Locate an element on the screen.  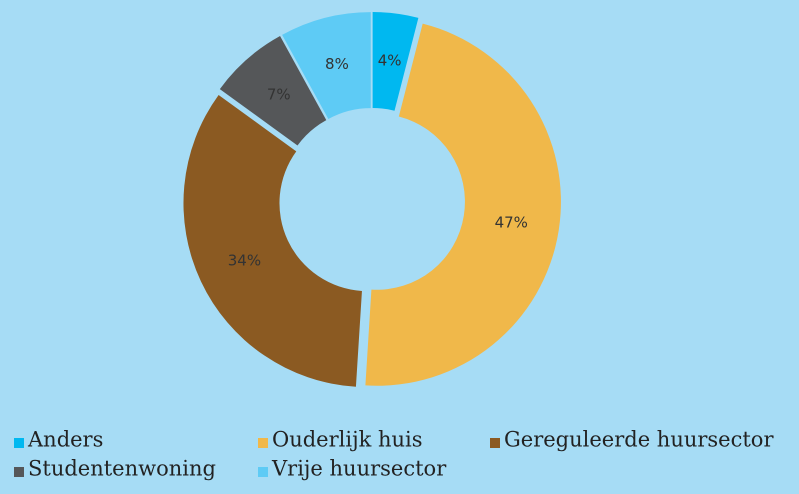
data-label: 47% is located at coordinates (511, 223).